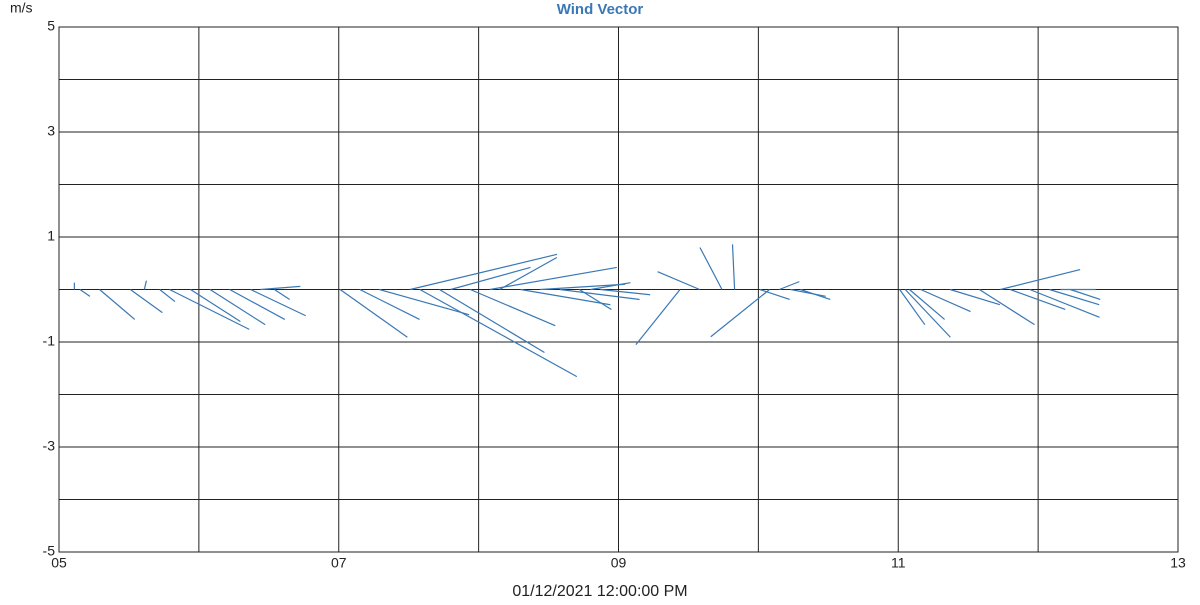 Image resolution: width=1200 pixels, height=605 pixels. I want to click on y-axis-label: m/s, so click(21, 8).